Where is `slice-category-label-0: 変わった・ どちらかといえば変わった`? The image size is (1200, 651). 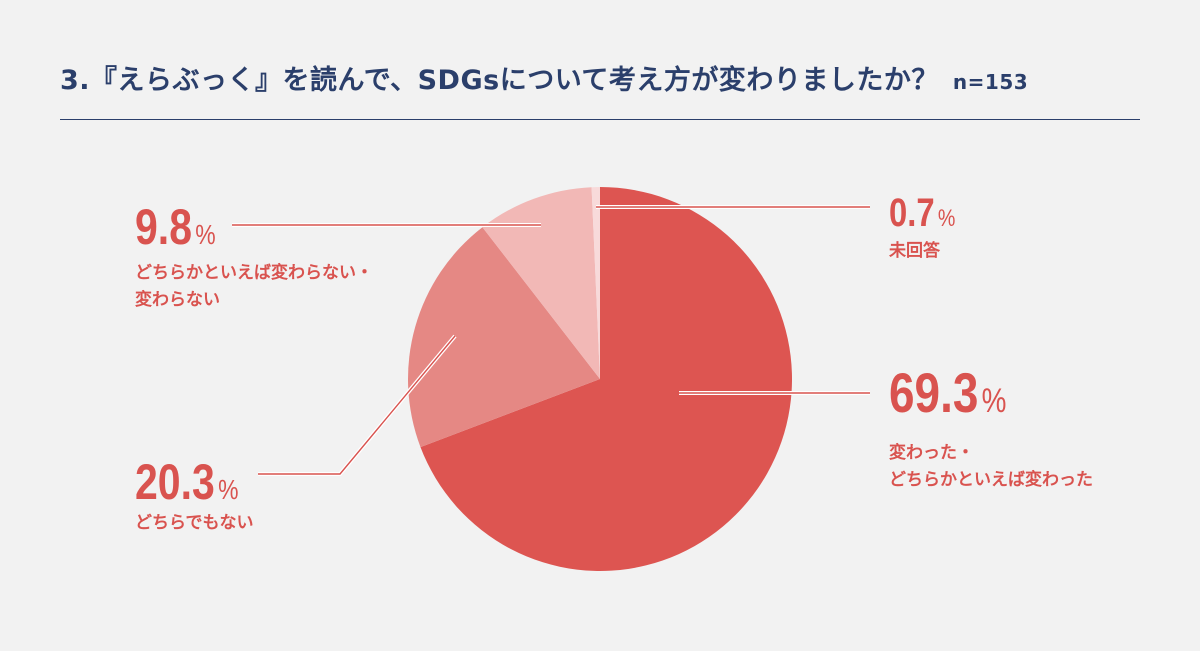
slice-category-label-0: 変わった・ どちらかといえば変わった is located at coordinates (991, 467).